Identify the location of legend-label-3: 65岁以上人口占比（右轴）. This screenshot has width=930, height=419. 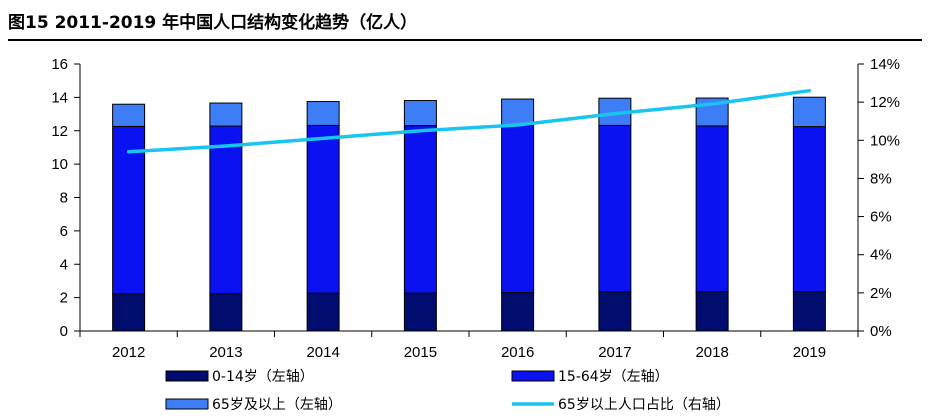
(644, 405).